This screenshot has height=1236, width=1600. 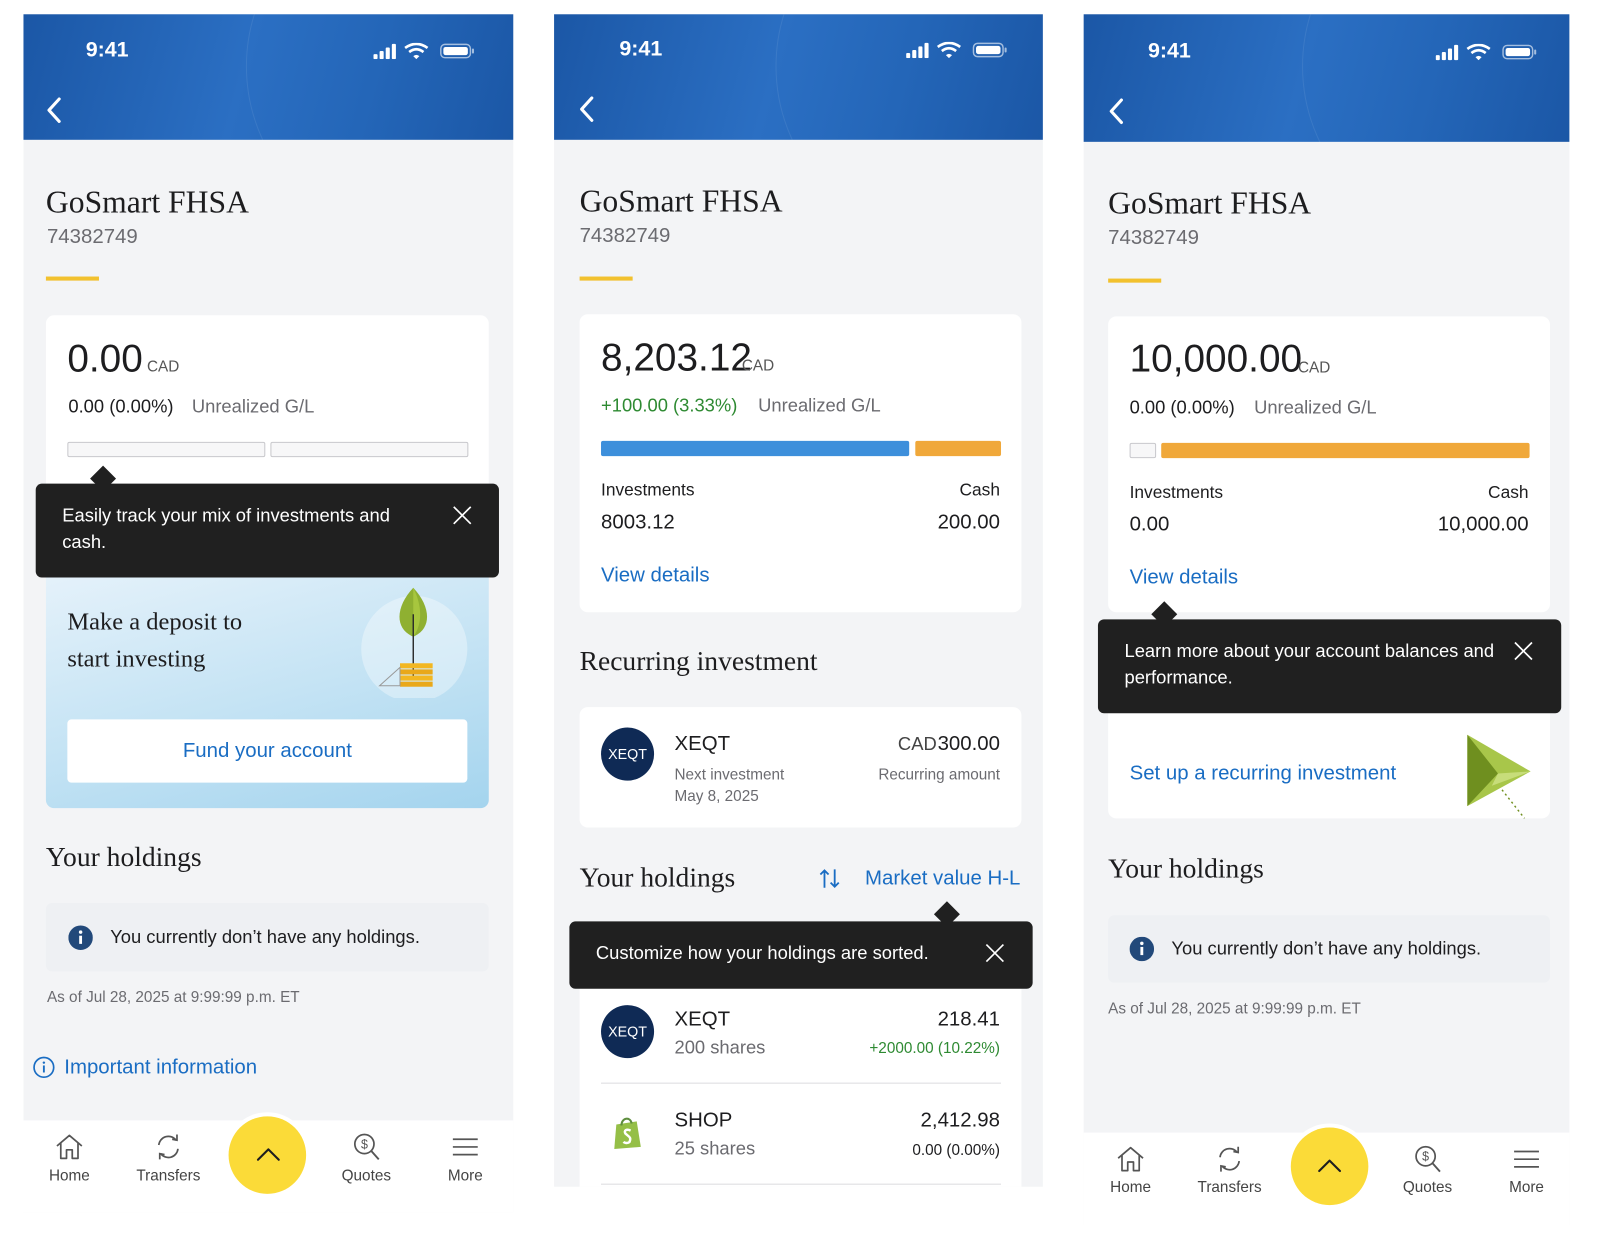 I want to click on shop-logo, so click(x=627, y=1133).